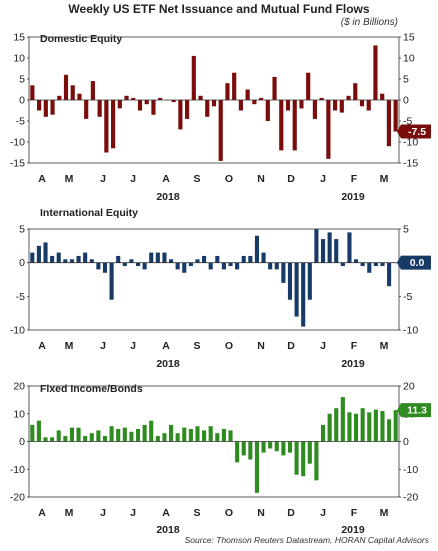  What do you see at coordinates (406, 80) in the screenshot?
I see `y-tick-label-right: 5` at bounding box center [406, 80].